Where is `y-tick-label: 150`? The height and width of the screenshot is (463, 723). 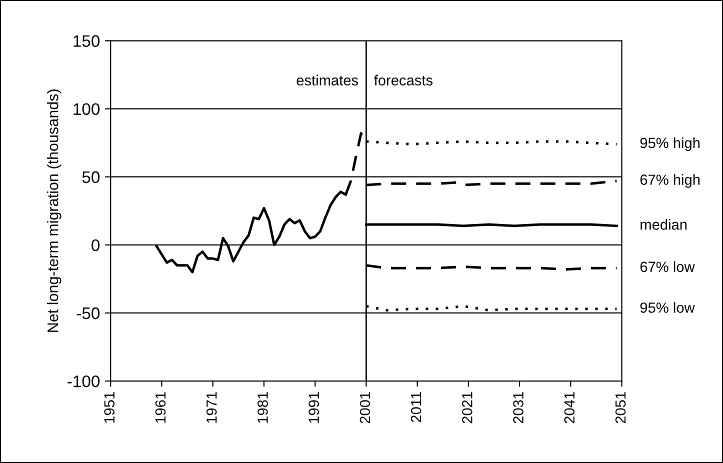
y-tick-label: 150 is located at coordinates (87, 41).